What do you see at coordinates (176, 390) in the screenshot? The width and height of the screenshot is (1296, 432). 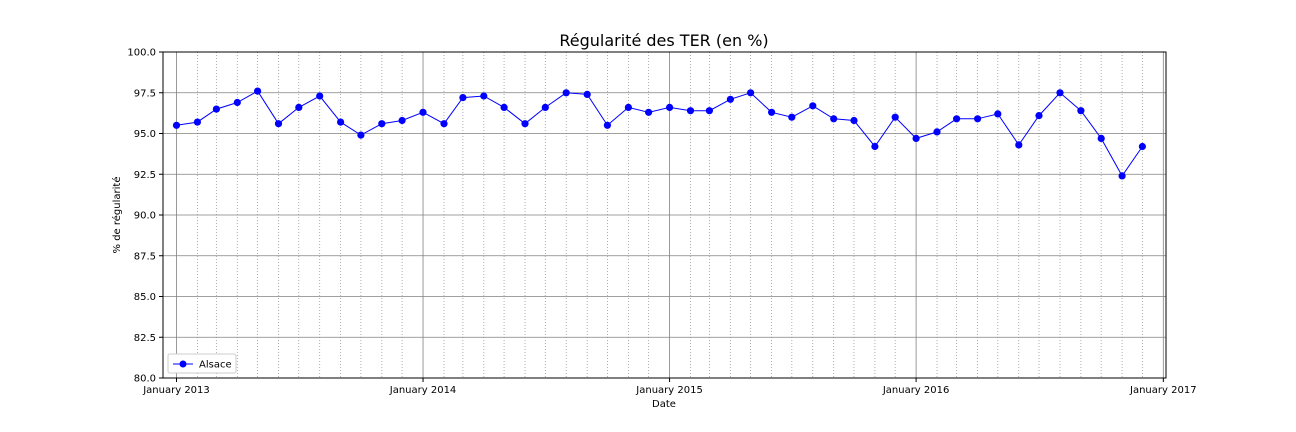 I see `x-tick-label: January 2013` at bounding box center [176, 390].